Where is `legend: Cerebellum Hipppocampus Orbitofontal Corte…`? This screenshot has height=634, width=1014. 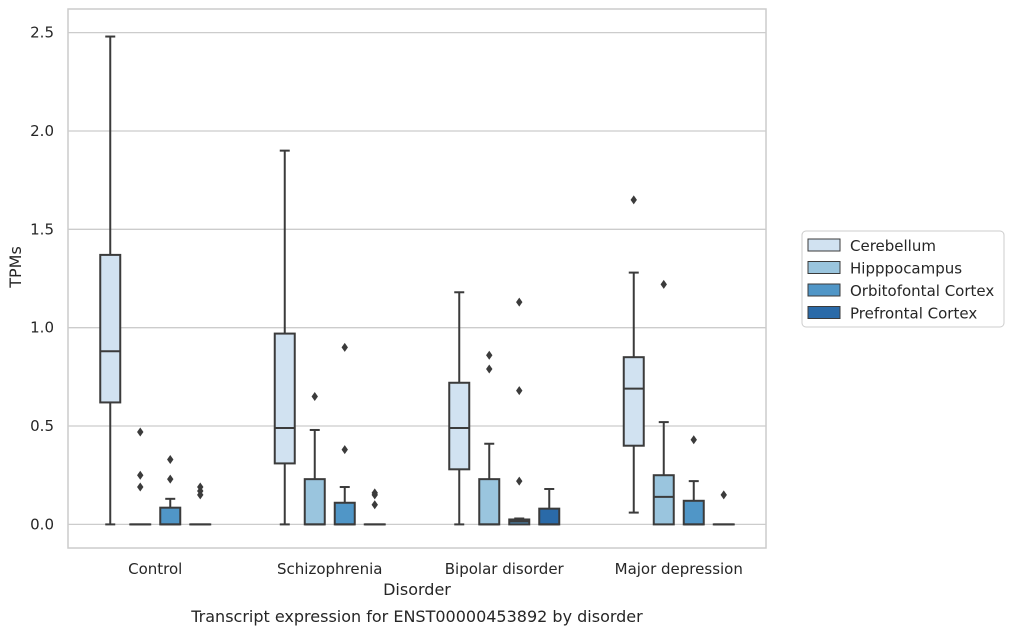 legend: Cerebellum Hipppocampus Orbitofontal Corte… is located at coordinates (903, 279).